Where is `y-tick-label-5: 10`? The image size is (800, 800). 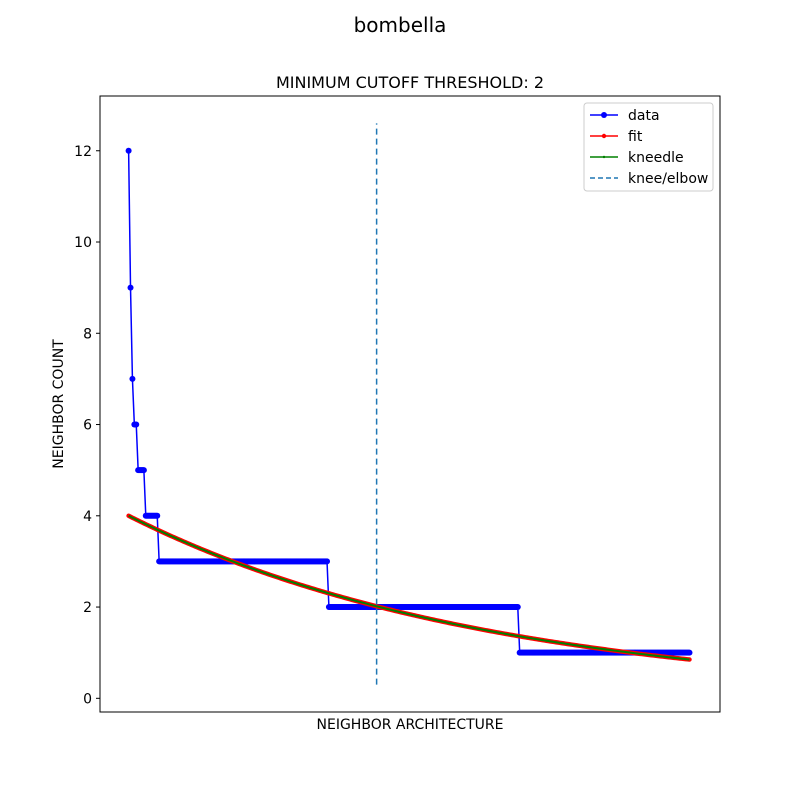
y-tick-label-5: 10 is located at coordinates (83, 243).